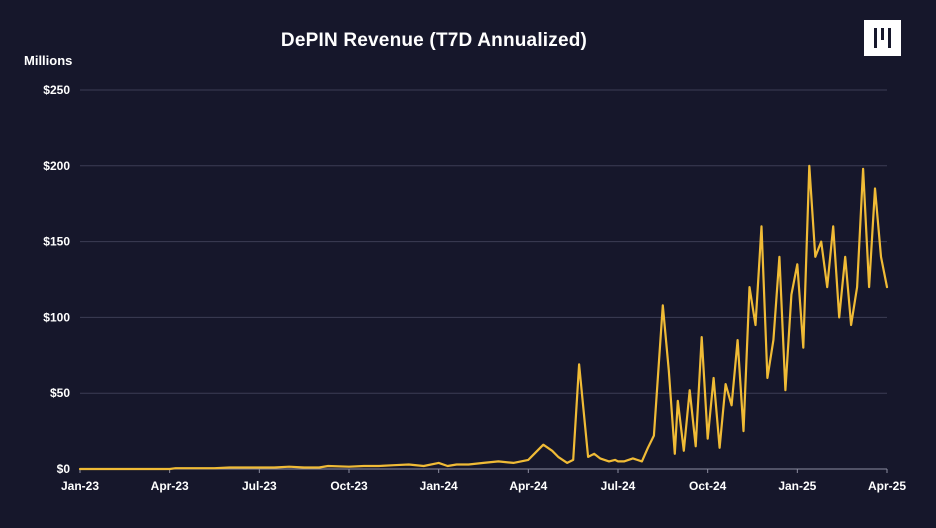  I want to click on y-tick-label: $100, so click(56, 317).